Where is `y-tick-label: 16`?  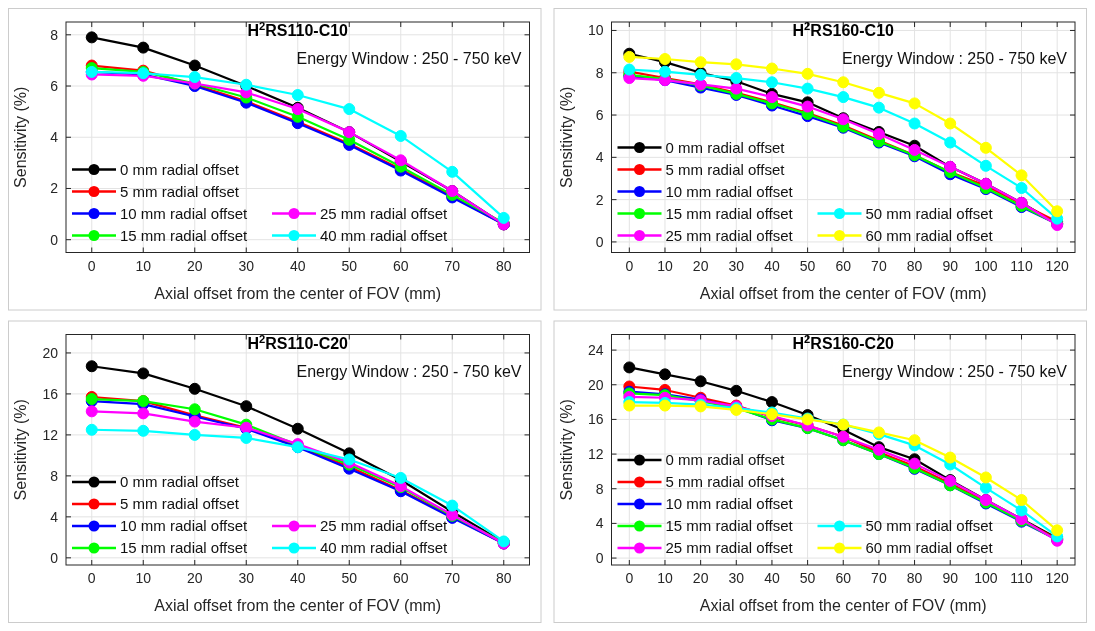 y-tick-label: 16 is located at coordinates (50, 393).